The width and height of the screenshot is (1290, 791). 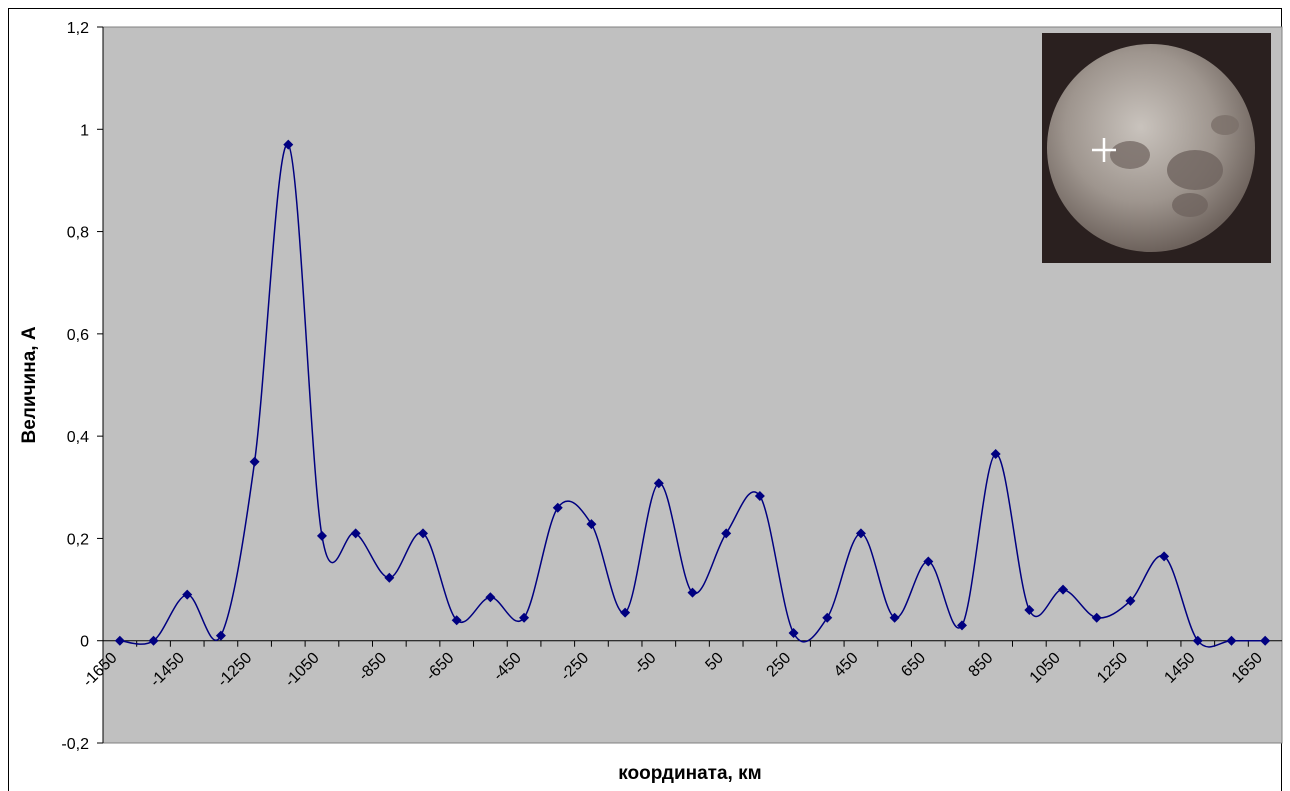 What do you see at coordinates (1156, 148) in the screenshot?
I see `moon-image` at bounding box center [1156, 148].